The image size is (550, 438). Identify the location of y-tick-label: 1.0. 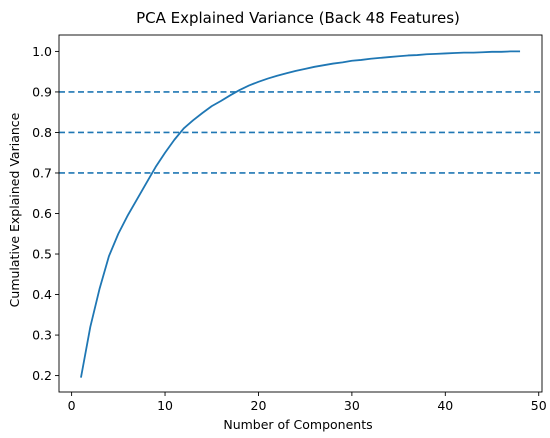
(42, 51).